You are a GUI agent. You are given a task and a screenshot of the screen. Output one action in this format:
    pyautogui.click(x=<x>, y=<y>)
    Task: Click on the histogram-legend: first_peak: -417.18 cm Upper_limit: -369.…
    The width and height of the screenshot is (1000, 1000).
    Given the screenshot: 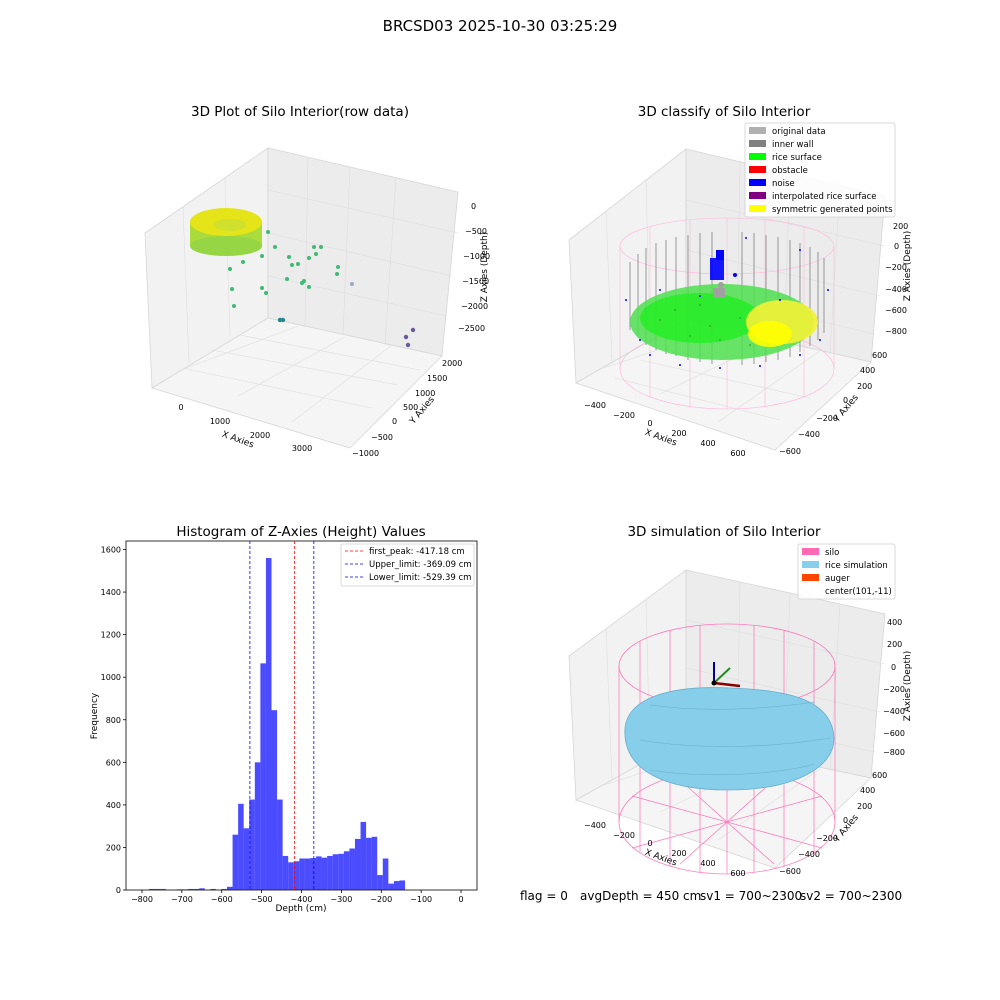 What is the action you would take?
    pyautogui.click(x=407, y=565)
    